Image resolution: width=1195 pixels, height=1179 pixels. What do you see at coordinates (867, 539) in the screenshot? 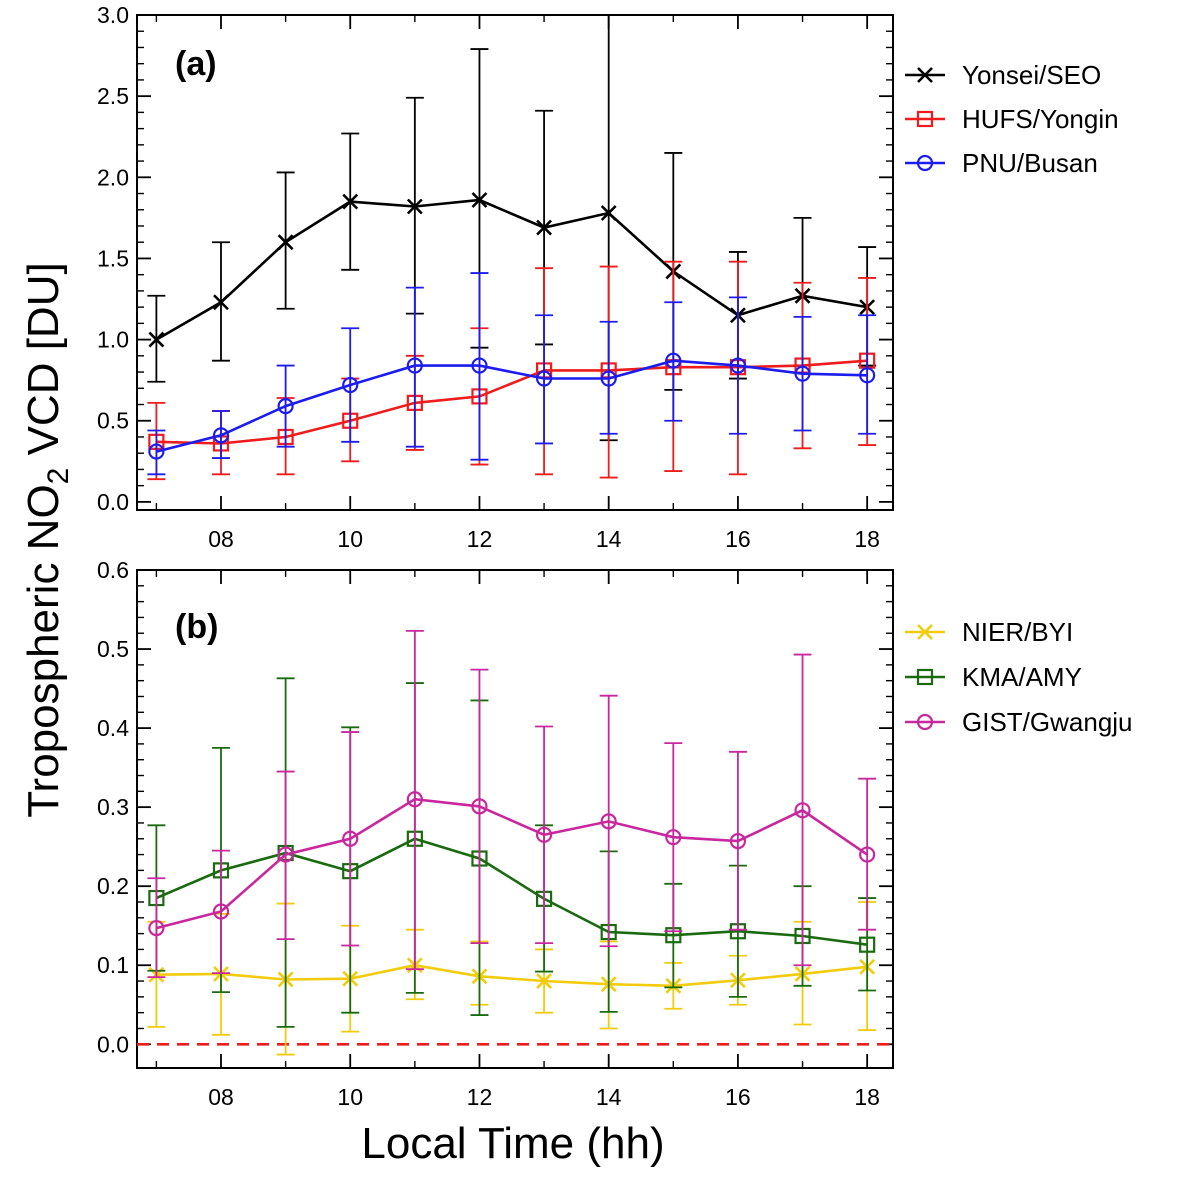
I see `panel-a-x-tick-label: 18` at bounding box center [867, 539].